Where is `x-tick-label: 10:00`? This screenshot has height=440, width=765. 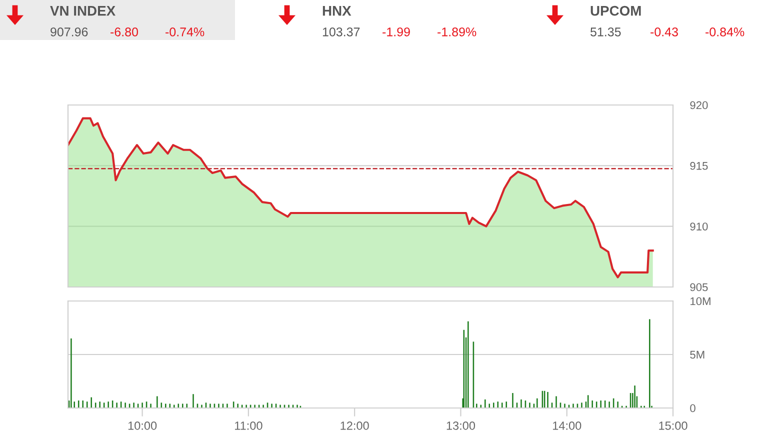 x-tick-label: 10:00 is located at coordinates (142, 426).